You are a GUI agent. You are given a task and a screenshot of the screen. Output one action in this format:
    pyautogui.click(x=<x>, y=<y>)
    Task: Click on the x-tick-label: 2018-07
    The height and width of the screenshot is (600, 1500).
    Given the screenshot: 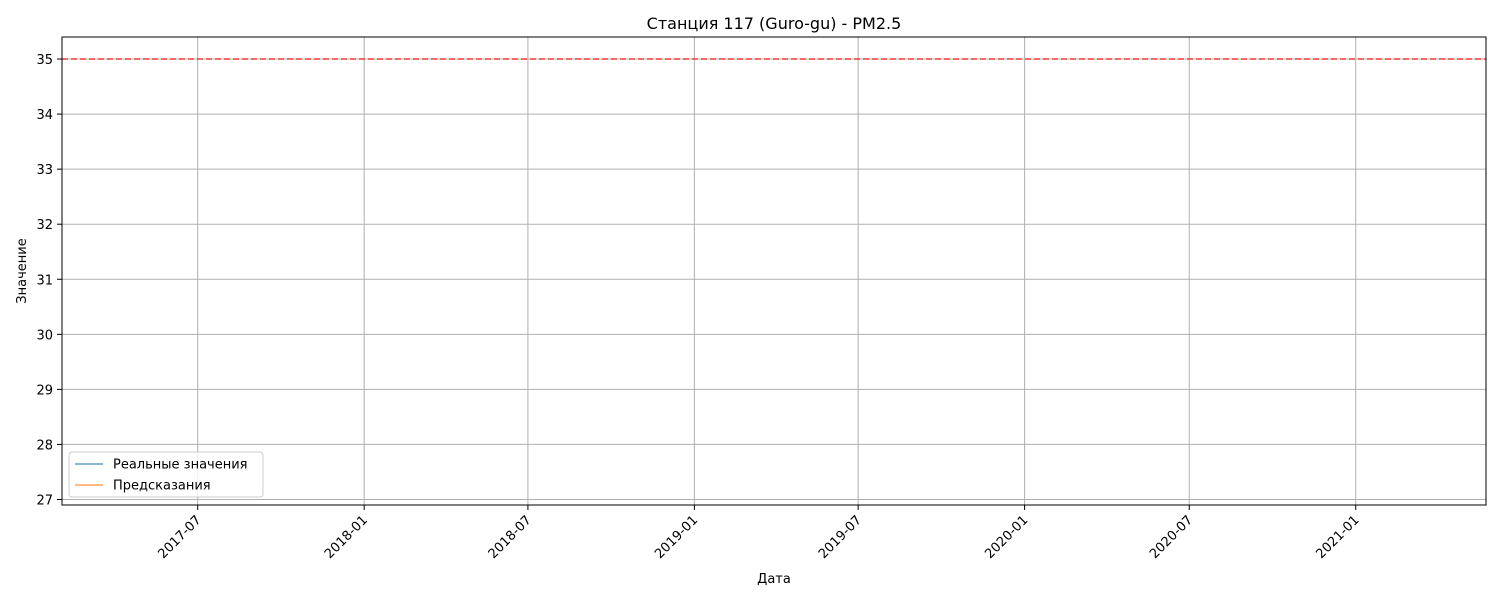 What is the action you would take?
    pyautogui.click(x=510, y=537)
    